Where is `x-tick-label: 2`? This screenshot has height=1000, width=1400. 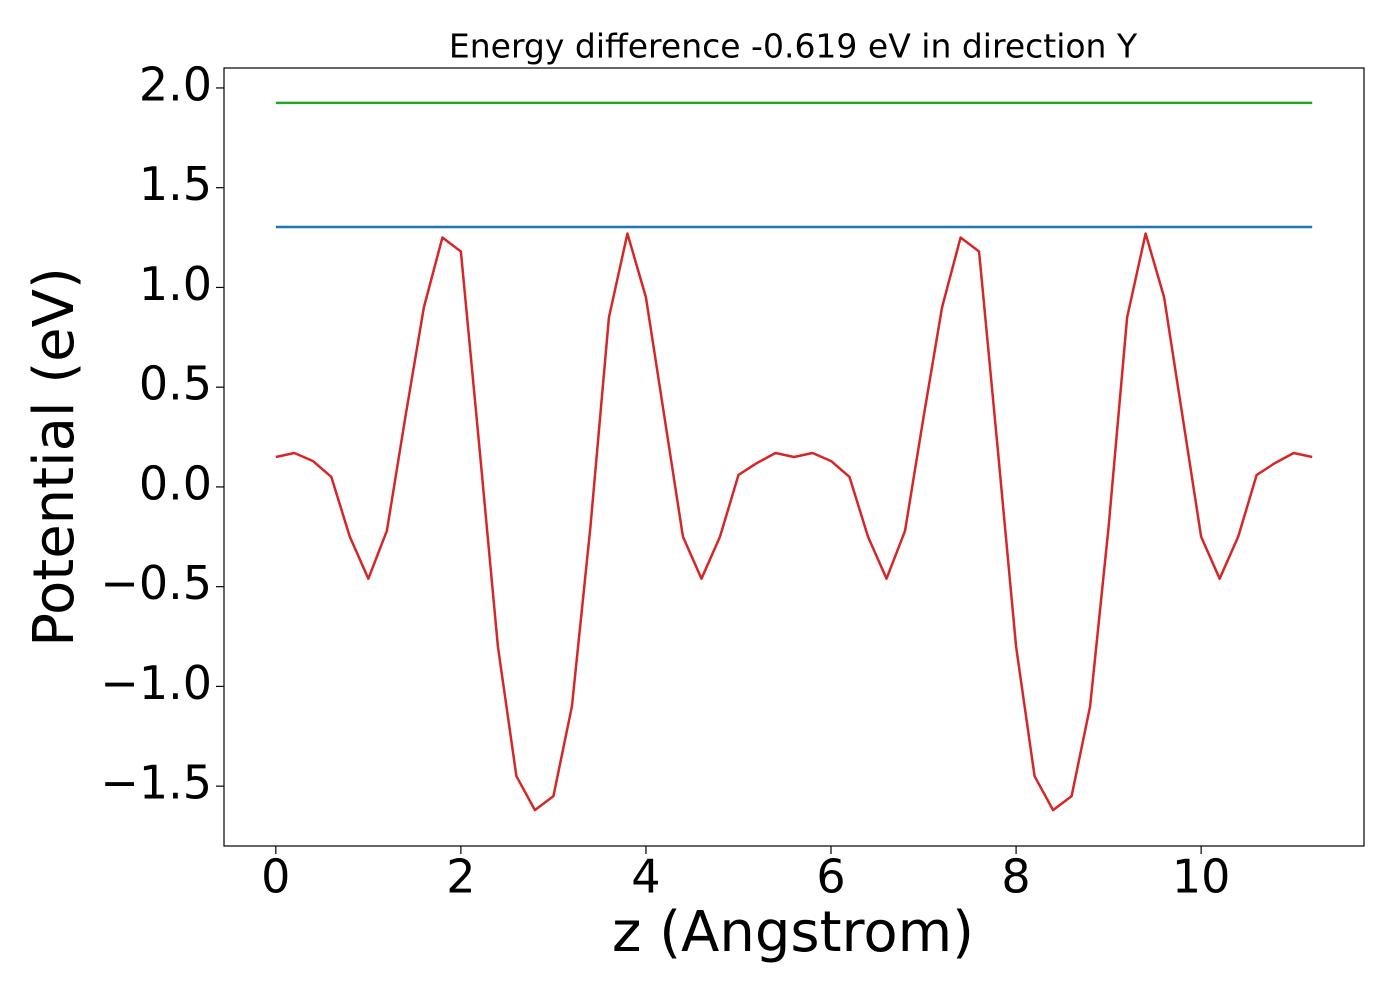 x-tick-label: 2 is located at coordinates (460, 877).